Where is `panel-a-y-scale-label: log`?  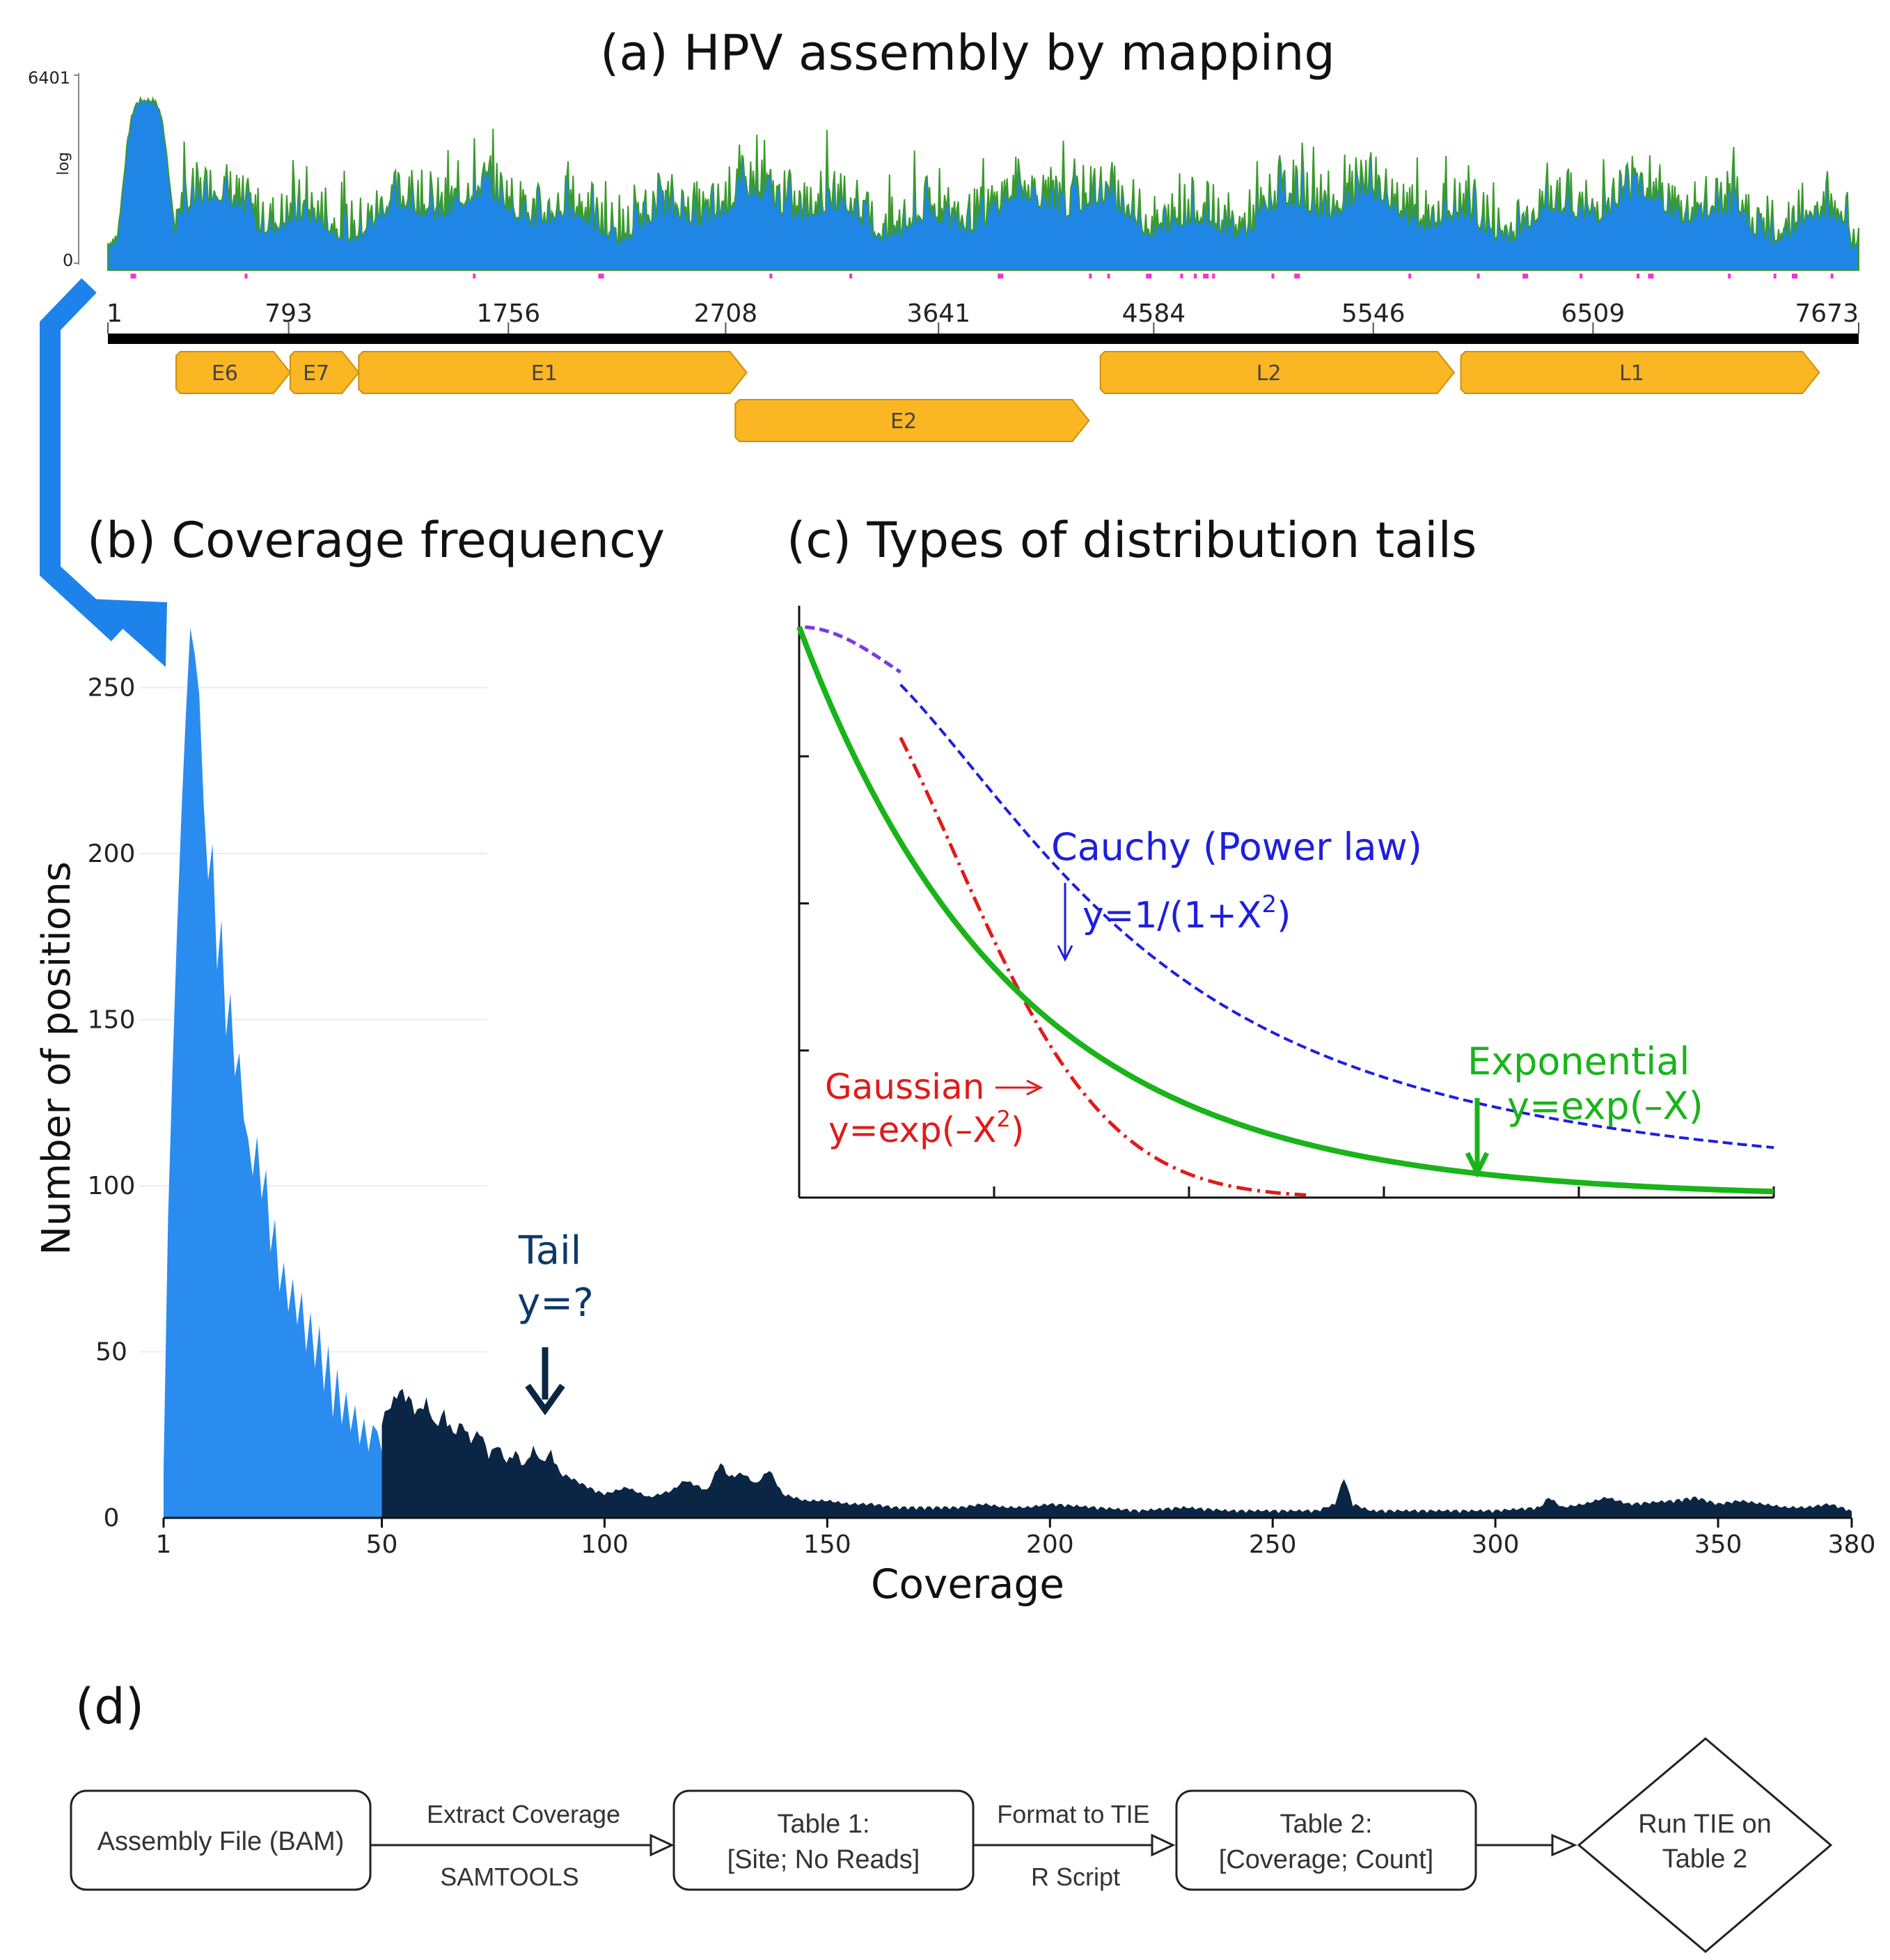
panel-a-y-scale-label: log is located at coordinates (64, 163).